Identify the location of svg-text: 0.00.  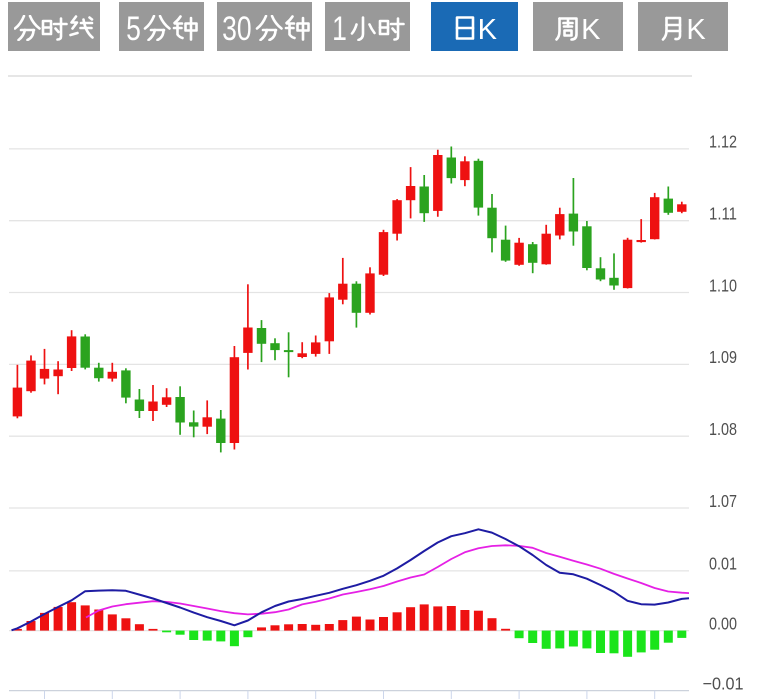
(723, 623).